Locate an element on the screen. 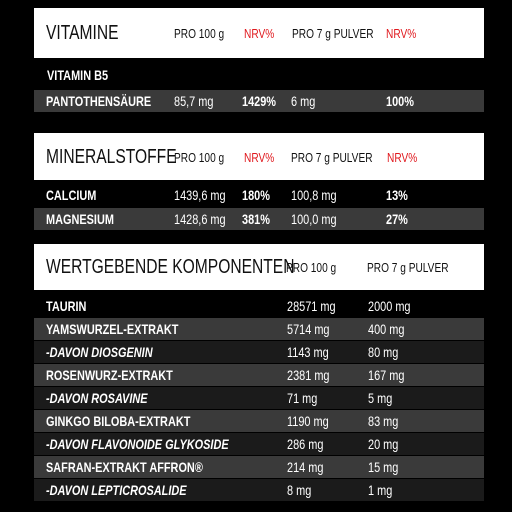 The height and width of the screenshot is (512, 512). value-pro7: 100,0 mg is located at coordinates (314, 219).